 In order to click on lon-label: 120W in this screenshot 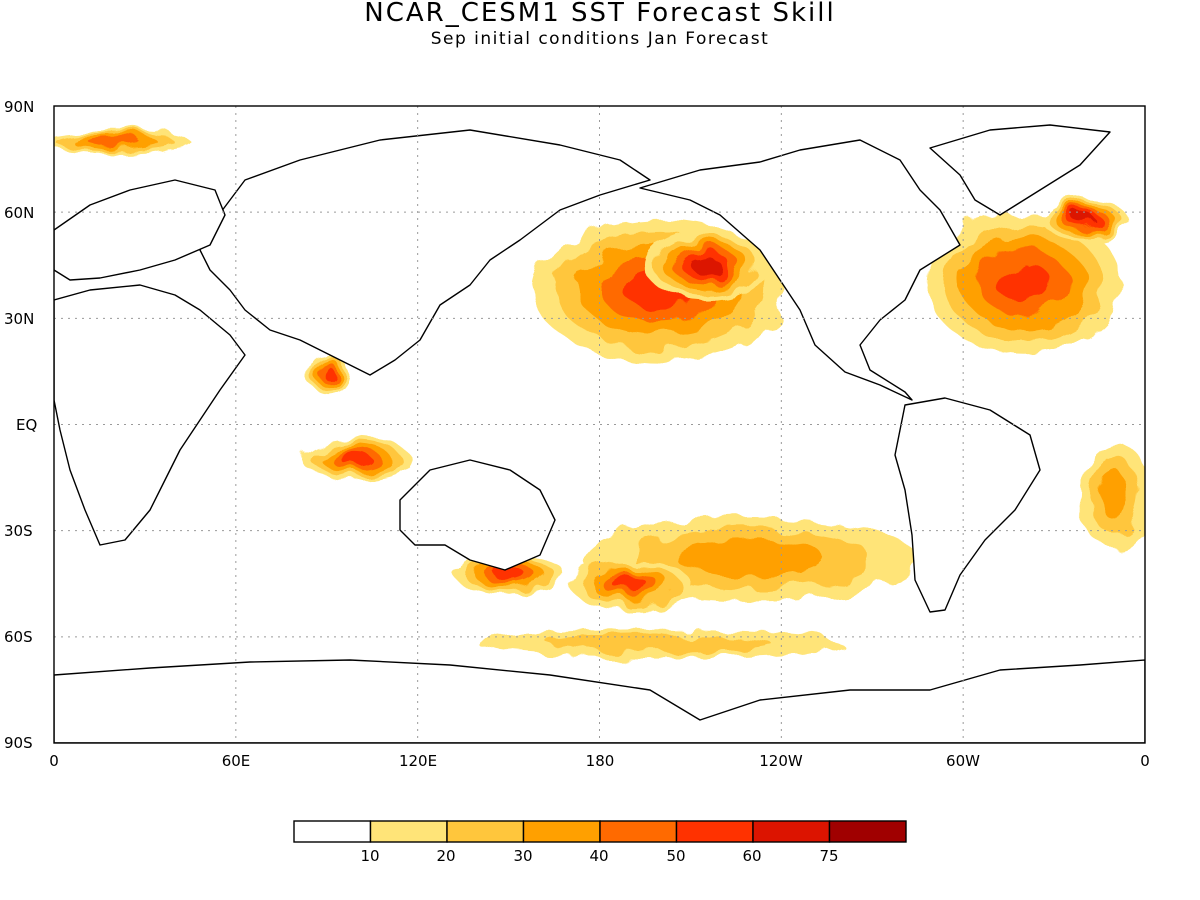, I will do `click(781, 761)`.